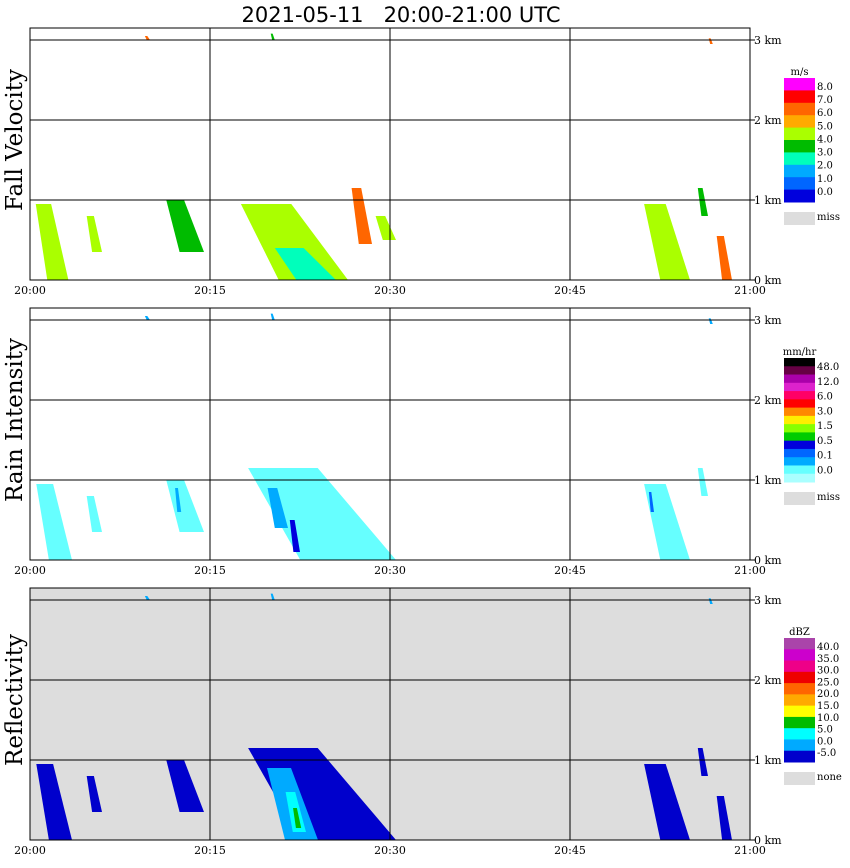  What do you see at coordinates (825, 179) in the screenshot?
I see `colorbar-label: 1.0` at bounding box center [825, 179].